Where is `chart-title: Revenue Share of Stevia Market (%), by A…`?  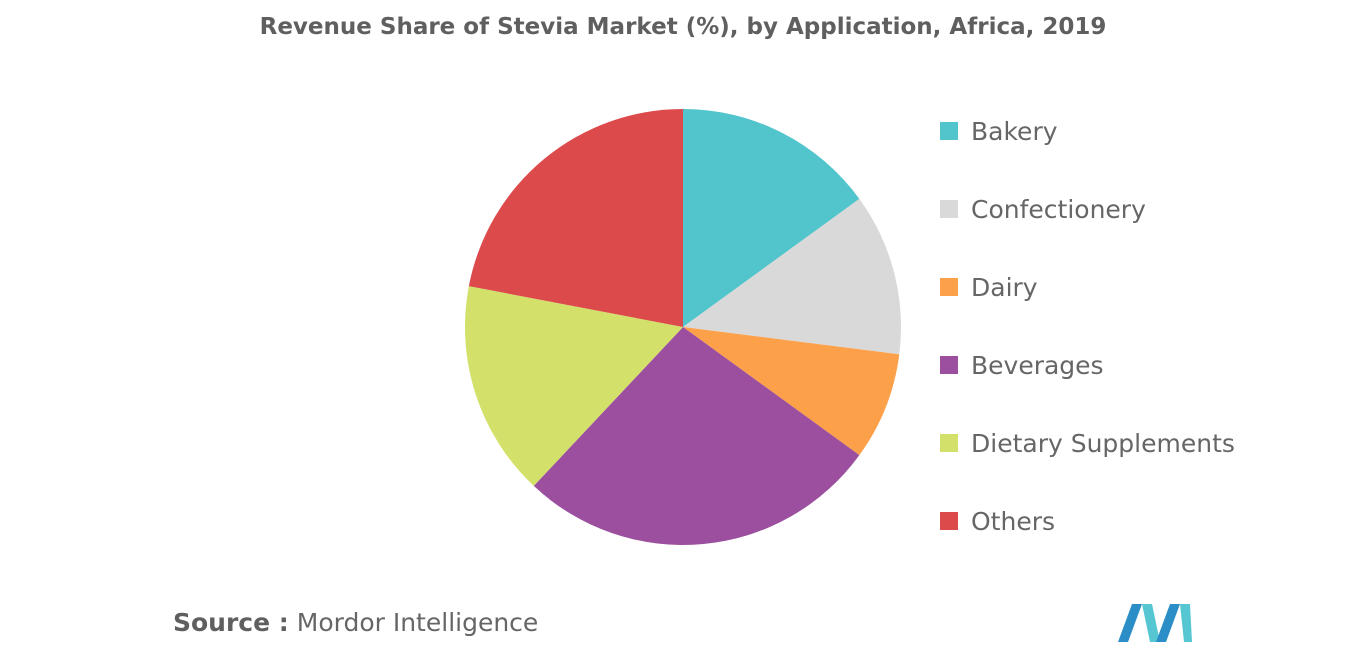 chart-title: Revenue Share of Stevia Market (%), by A… is located at coordinates (683, 27).